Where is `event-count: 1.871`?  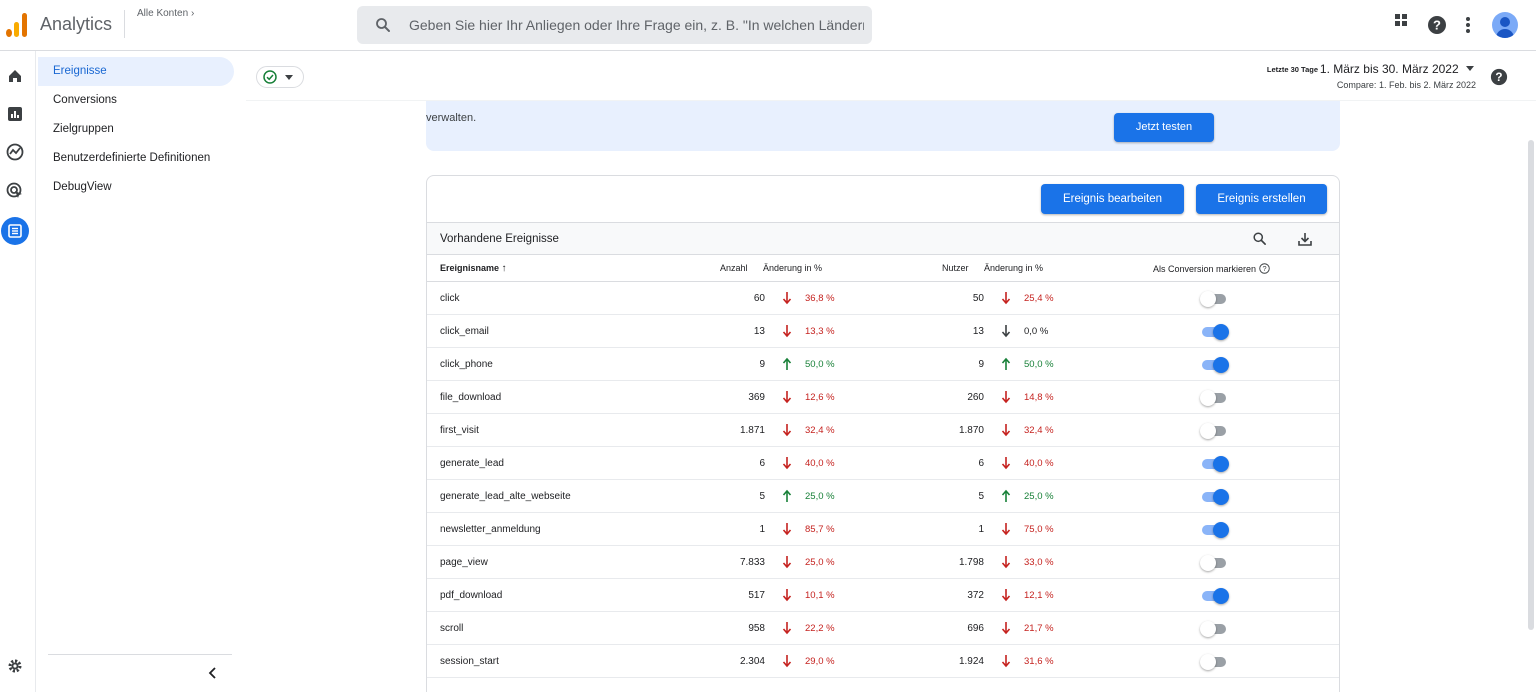
event-count: 1.871 is located at coordinates (752, 430).